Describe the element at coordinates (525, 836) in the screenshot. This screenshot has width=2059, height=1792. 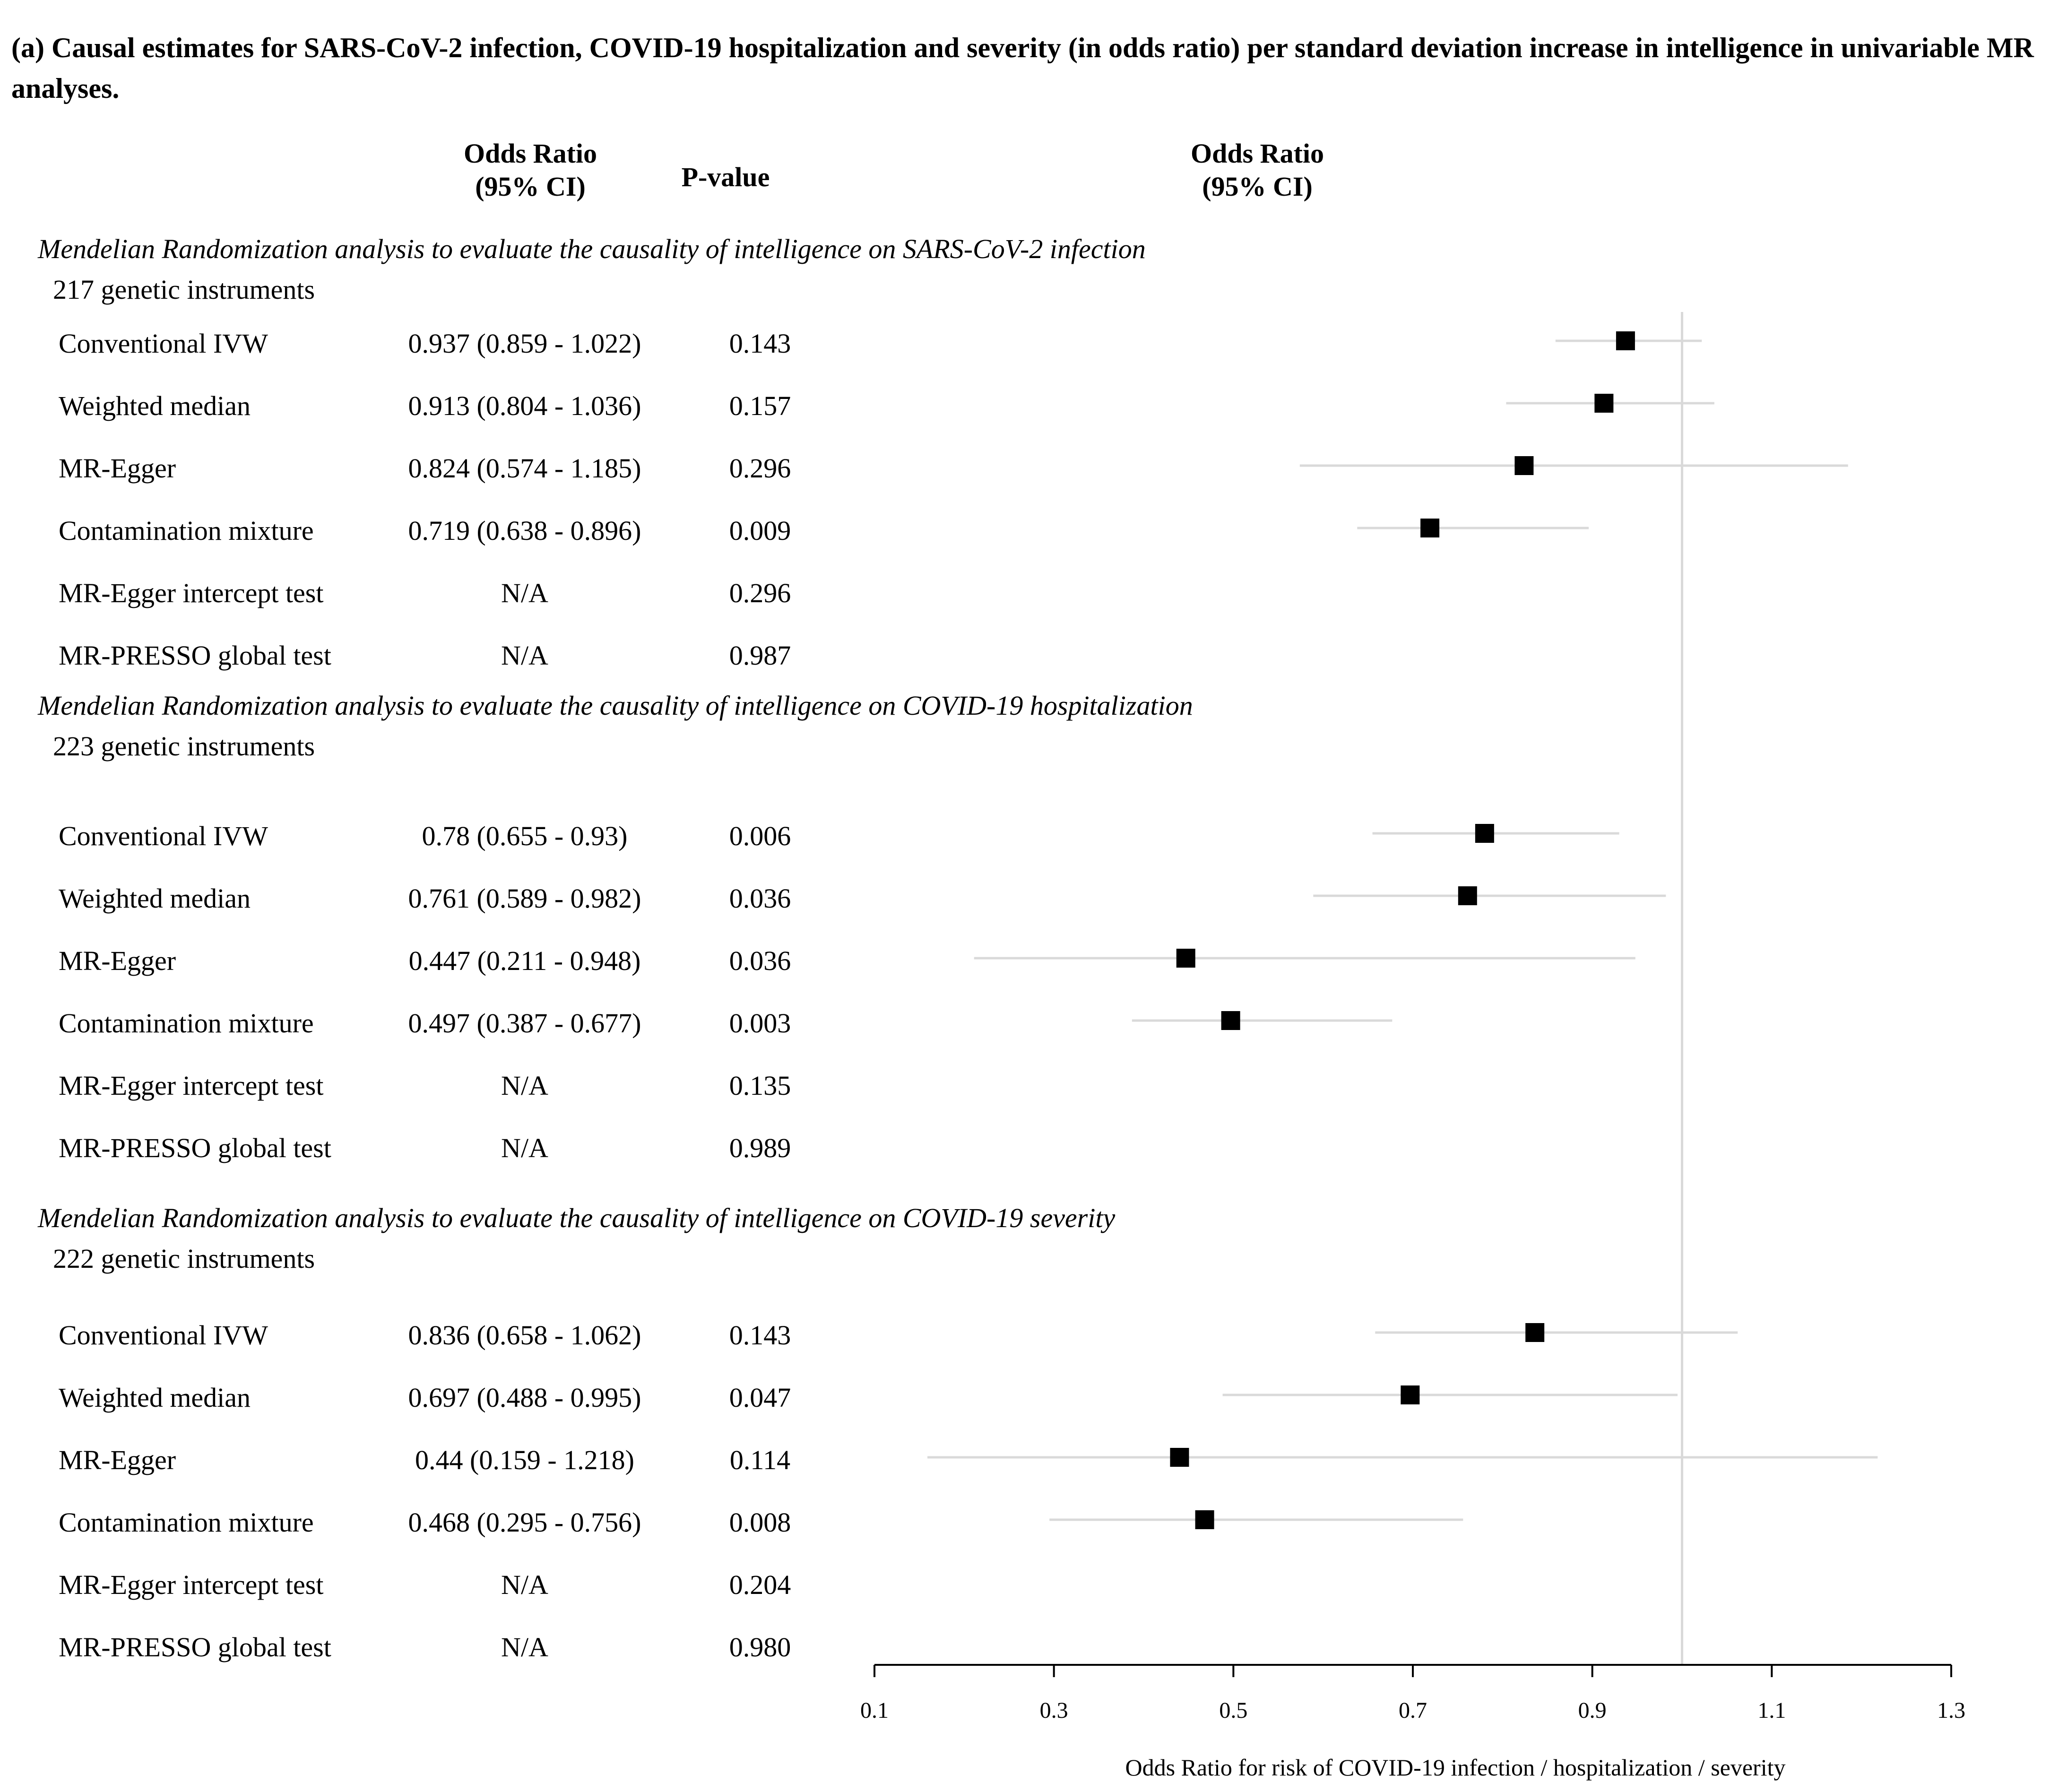
I see `odds-ratio-ci-value: 0.78 (0.655 - 0.93)` at that location.